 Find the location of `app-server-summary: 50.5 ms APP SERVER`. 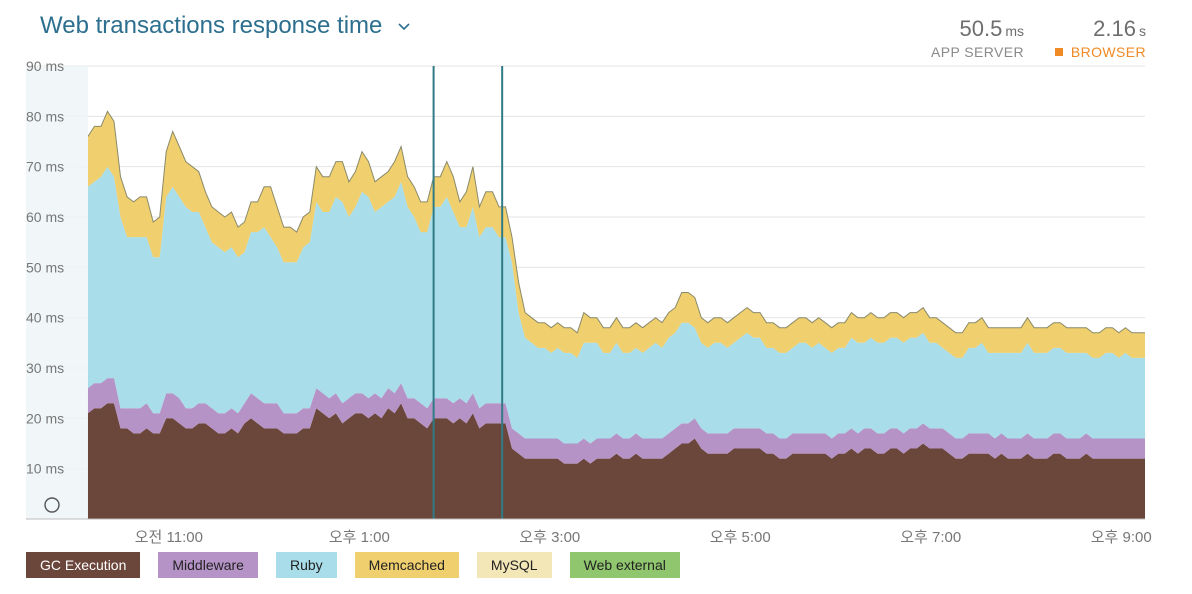

app-server-summary: 50.5 ms APP SERVER is located at coordinates (977, 38).